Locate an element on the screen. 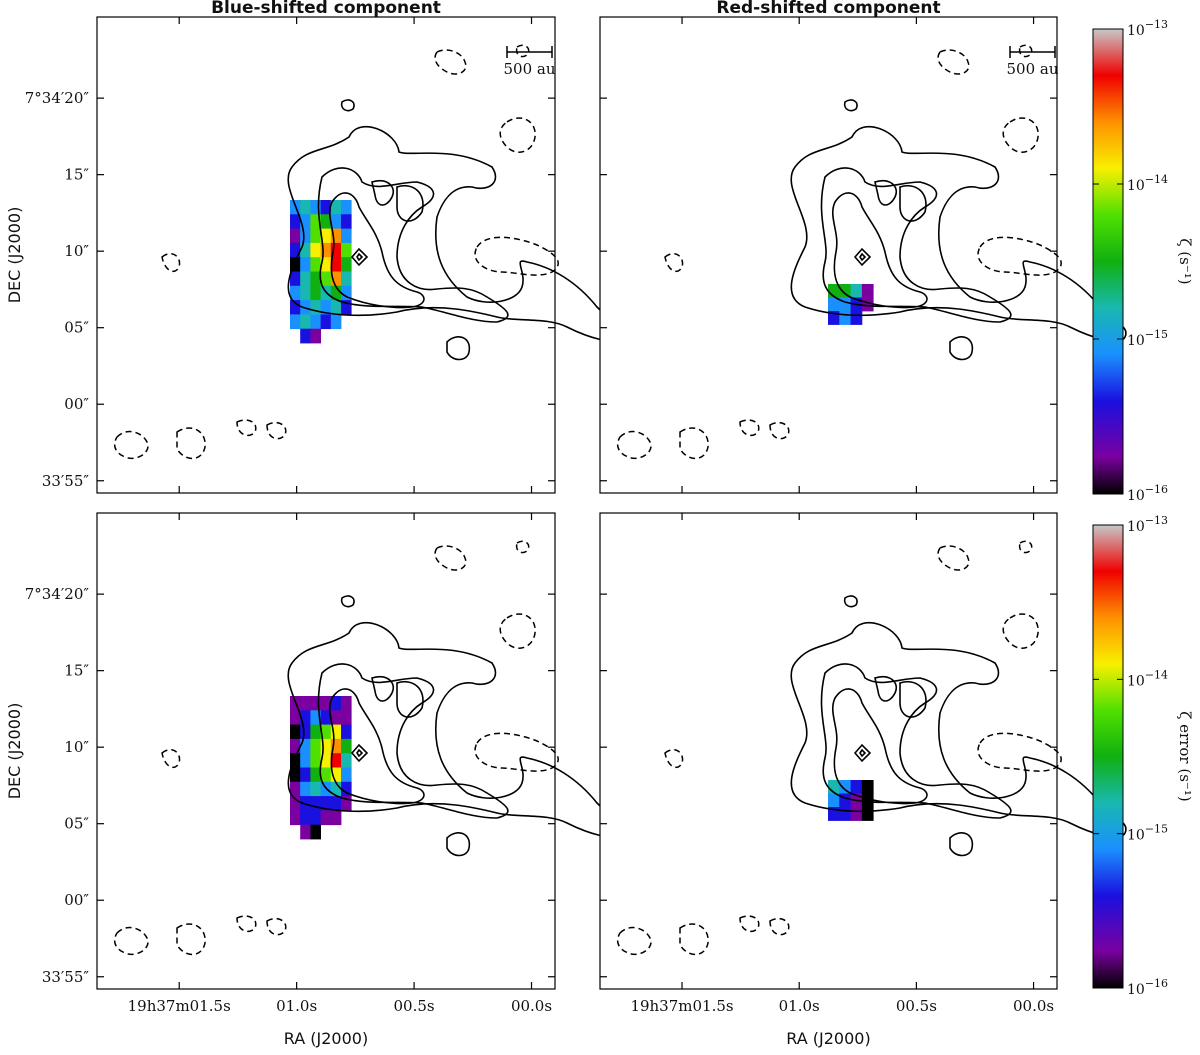  colorbar-label: ζ error (s⁻¹) is located at coordinates (1185, 756).